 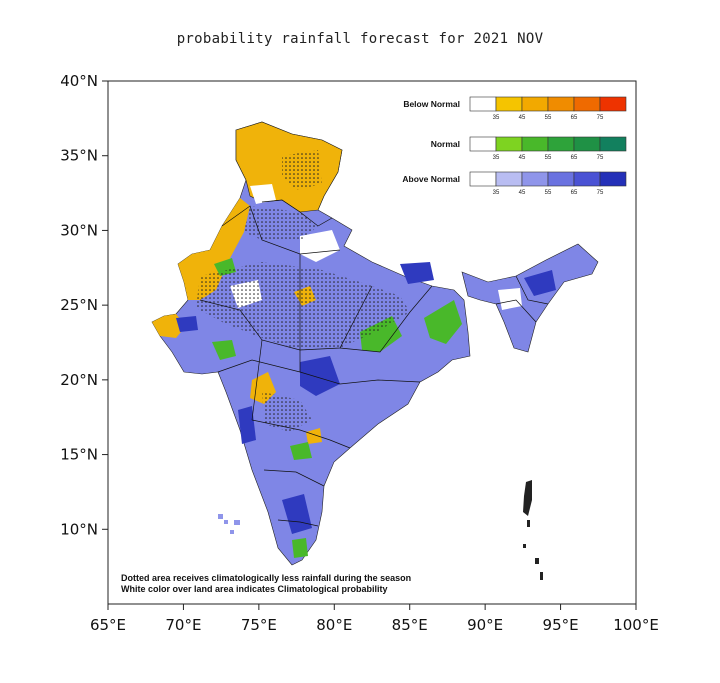 I want to click on y-tick-label: 20°N, so click(x=79, y=380).